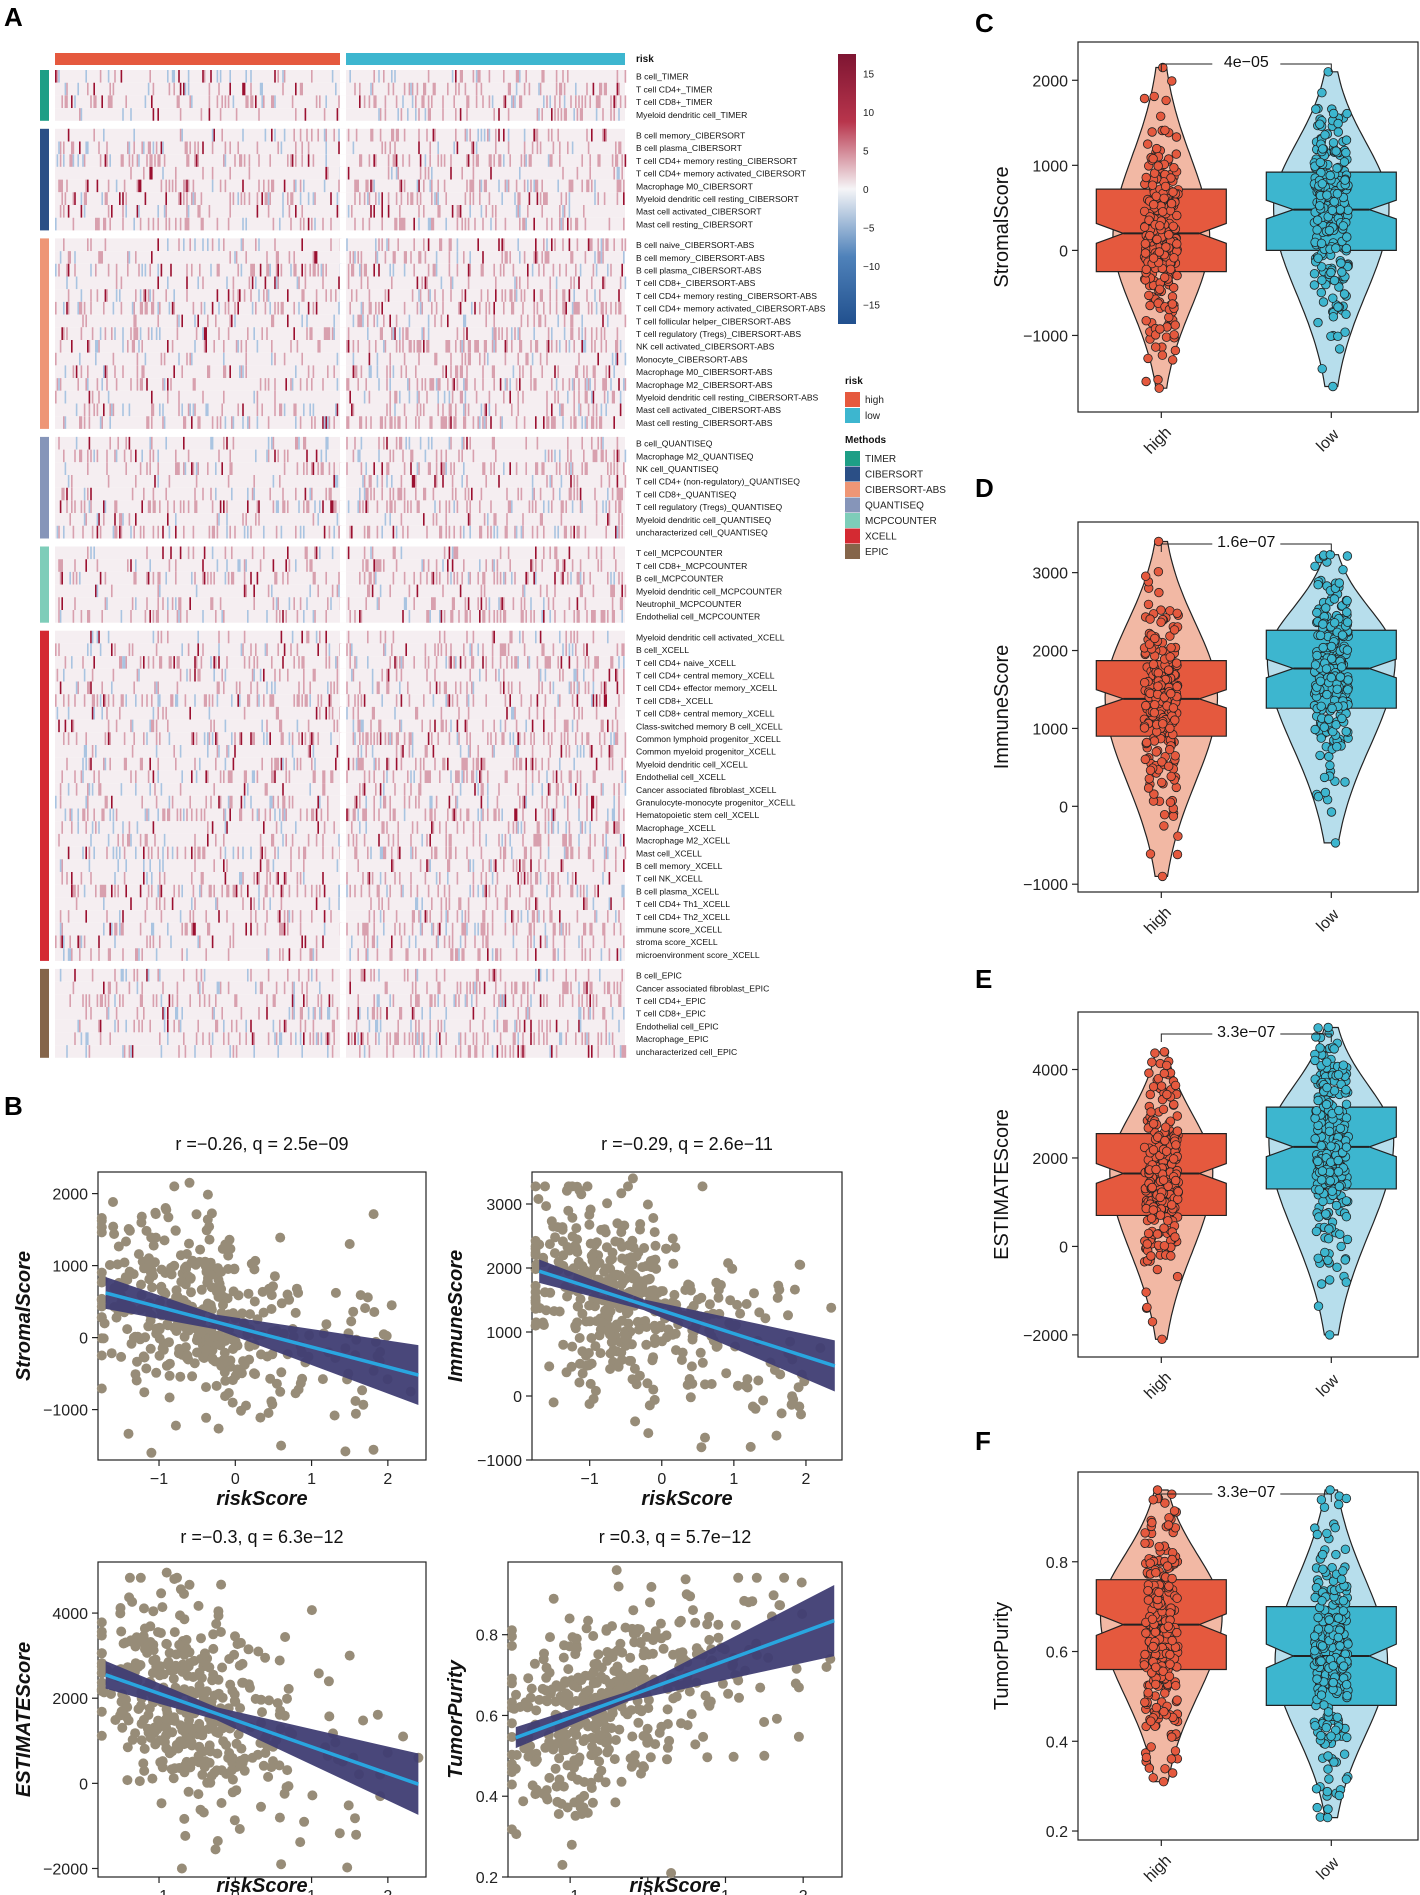 The width and height of the screenshot is (1420, 1895). I want to click on heatmap-row-label: T cell_MCPCOUNTER, so click(679, 553).